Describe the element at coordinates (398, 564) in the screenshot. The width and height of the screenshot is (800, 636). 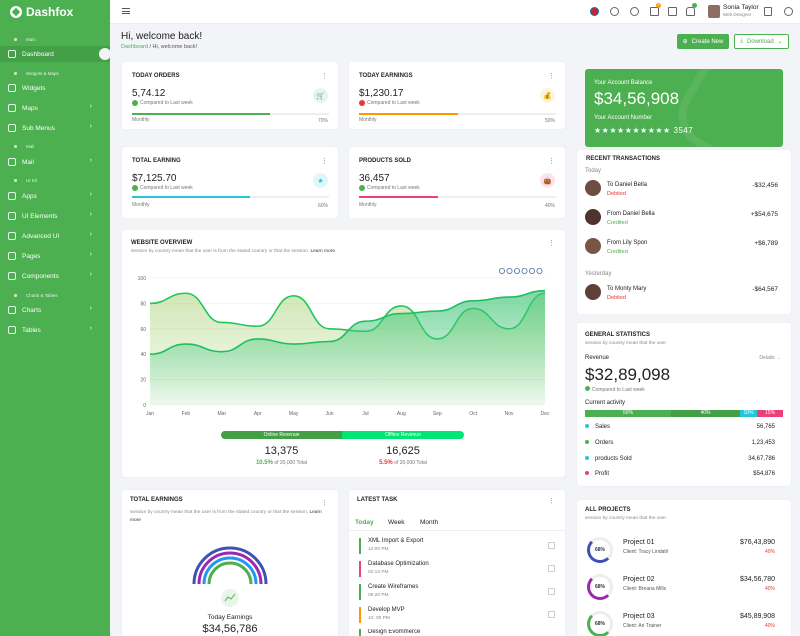
I see `task-name: Database Optimization` at that location.